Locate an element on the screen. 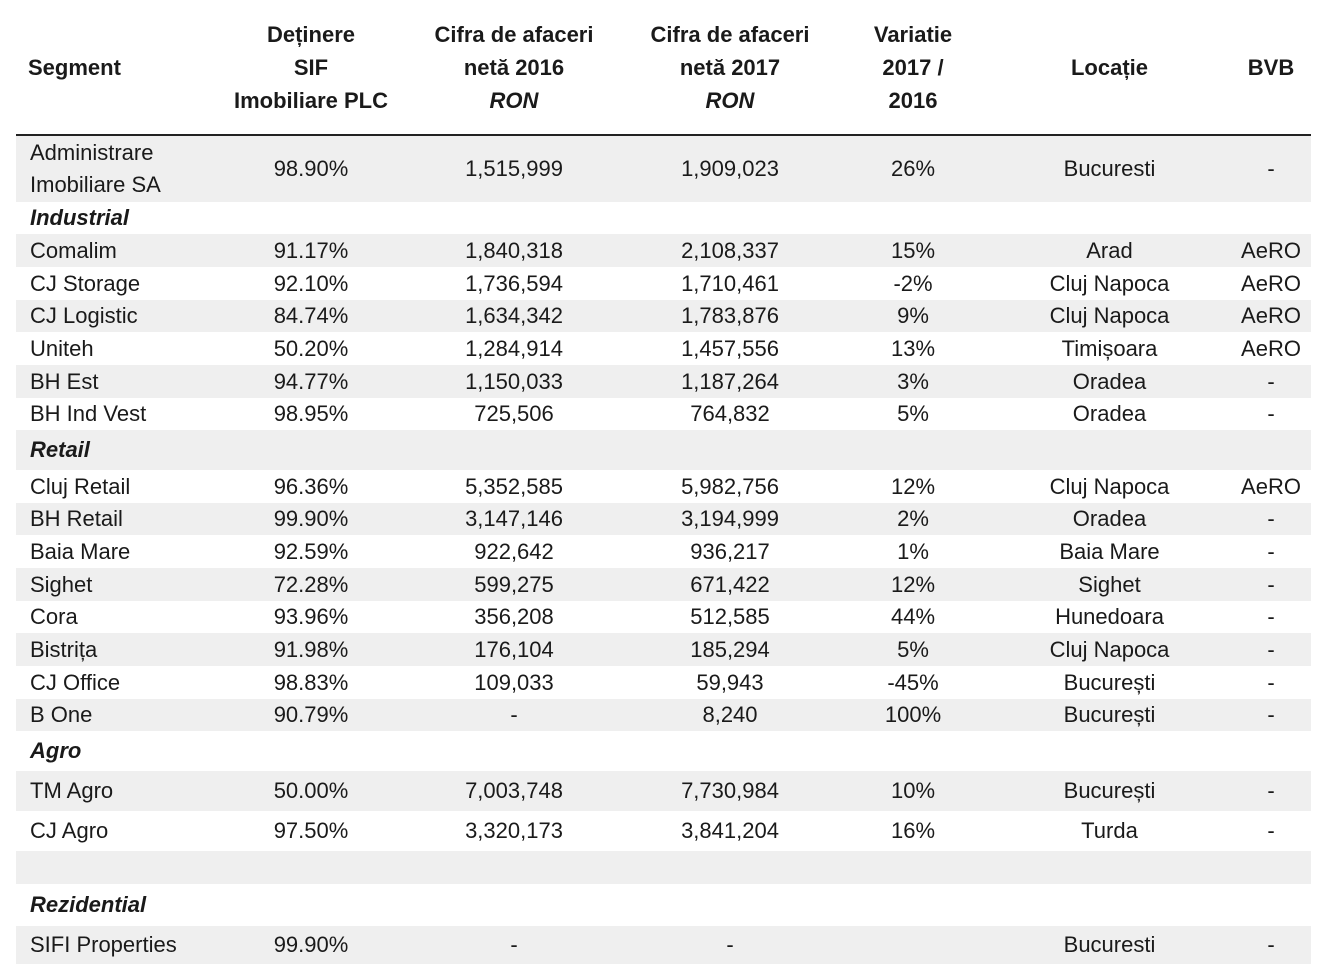  cell-revenue-2017: 671,422 is located at coordinates (730, 584).